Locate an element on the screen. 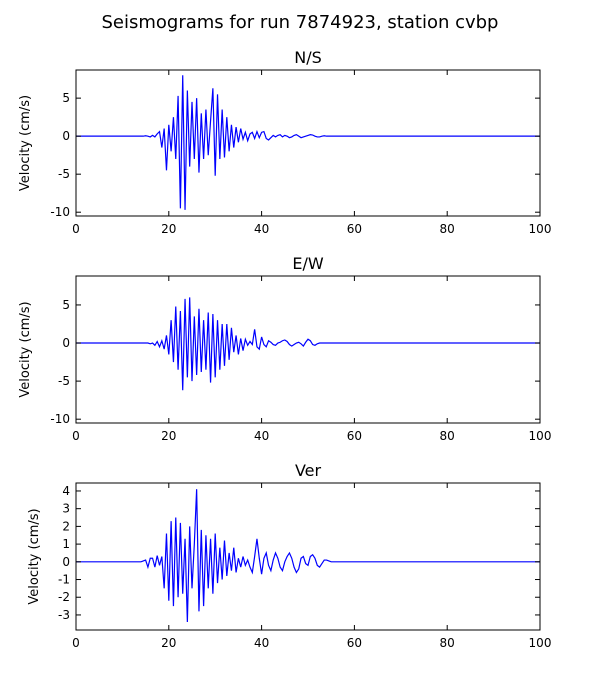  axes-title: Ver is located at coordinates (308, 470).